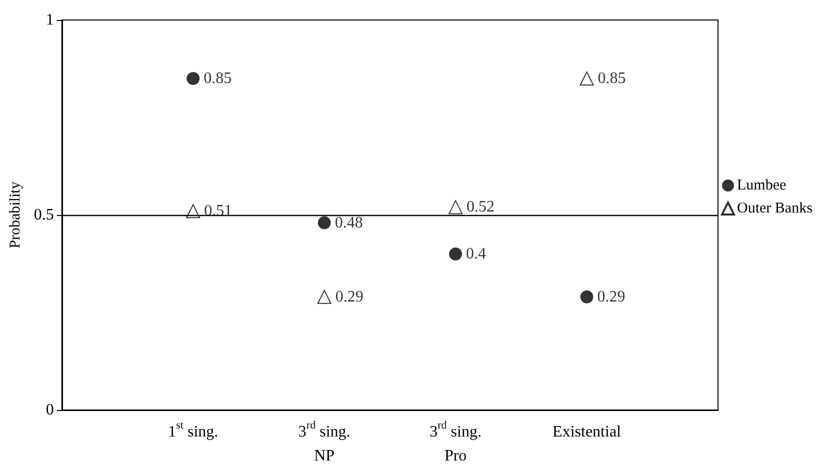  Describe the element at coordinates (50, 410) in the screenshot. I see `y-tick-label: 0` at that location.